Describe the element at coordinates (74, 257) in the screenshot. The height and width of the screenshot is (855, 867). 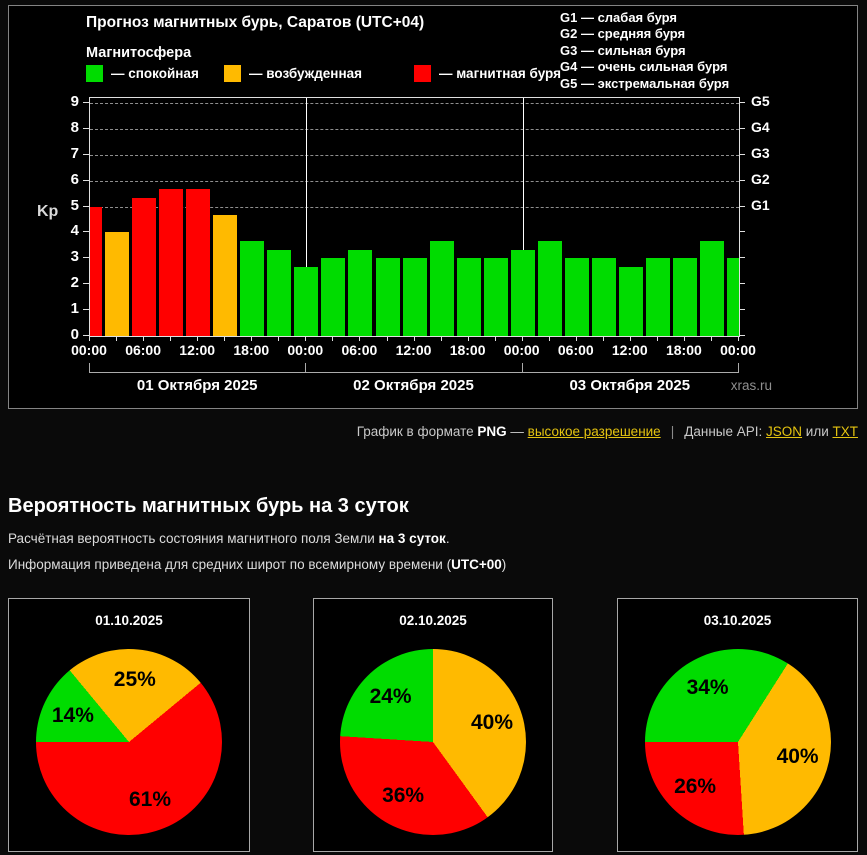
I see `y-axis-label: 3` at that location.